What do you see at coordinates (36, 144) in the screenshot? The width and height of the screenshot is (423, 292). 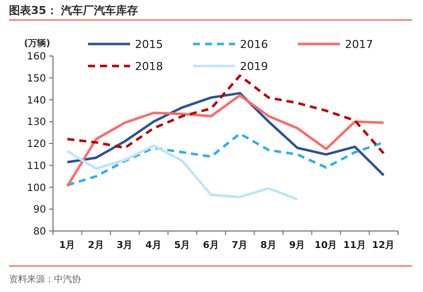 I see `y-tick-label: 120` at bounding box center [36, 144].